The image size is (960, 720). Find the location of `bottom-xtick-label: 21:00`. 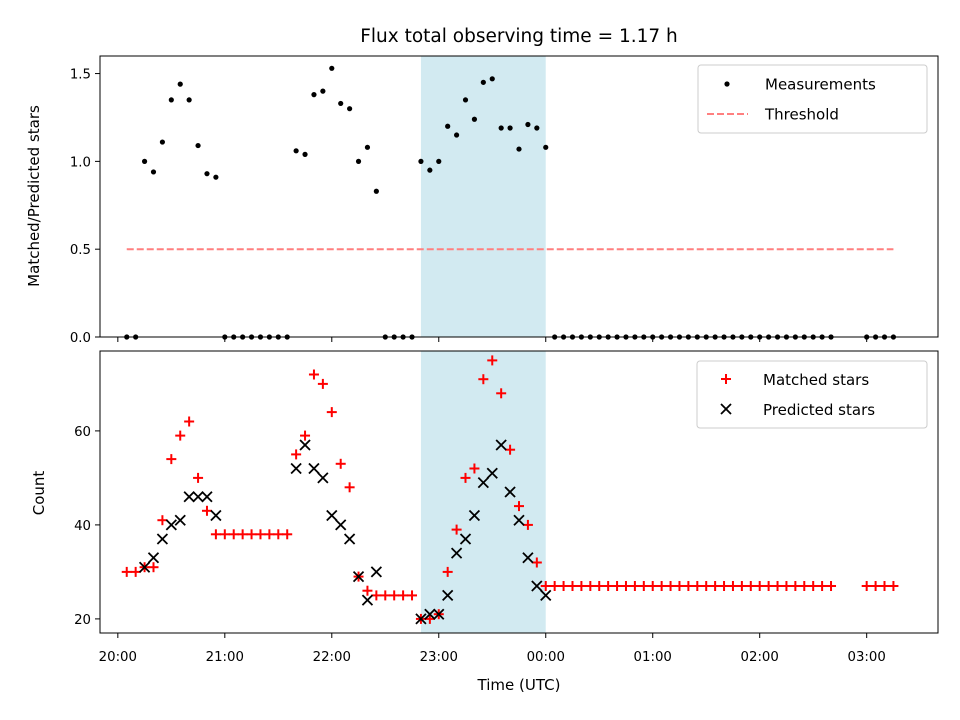

bottom-xtick-label: 21:00 is located at coordinates (225, 657).